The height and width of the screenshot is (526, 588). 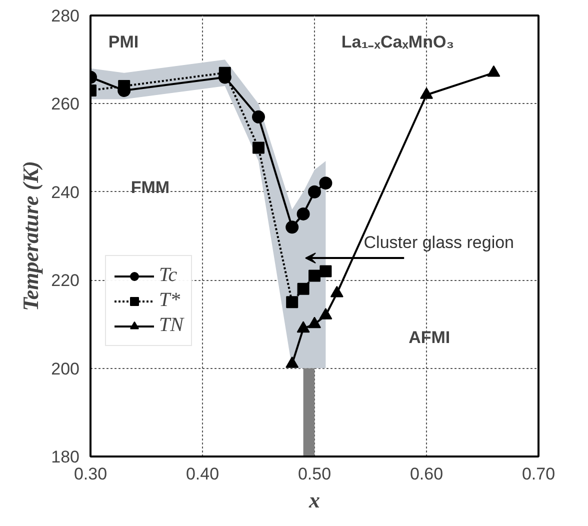 What do you see at coordinates (150, 187) in the screenshot?
I see `annotation: FMM` at bounding box center [150, 187].